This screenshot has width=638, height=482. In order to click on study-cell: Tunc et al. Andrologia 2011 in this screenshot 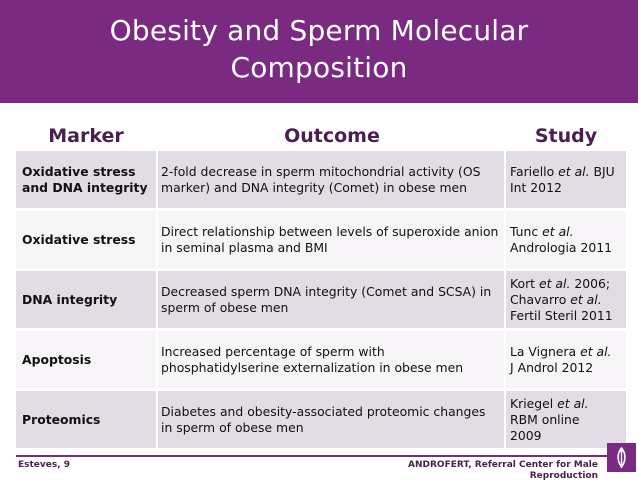, I will do `click(565, 239)`.